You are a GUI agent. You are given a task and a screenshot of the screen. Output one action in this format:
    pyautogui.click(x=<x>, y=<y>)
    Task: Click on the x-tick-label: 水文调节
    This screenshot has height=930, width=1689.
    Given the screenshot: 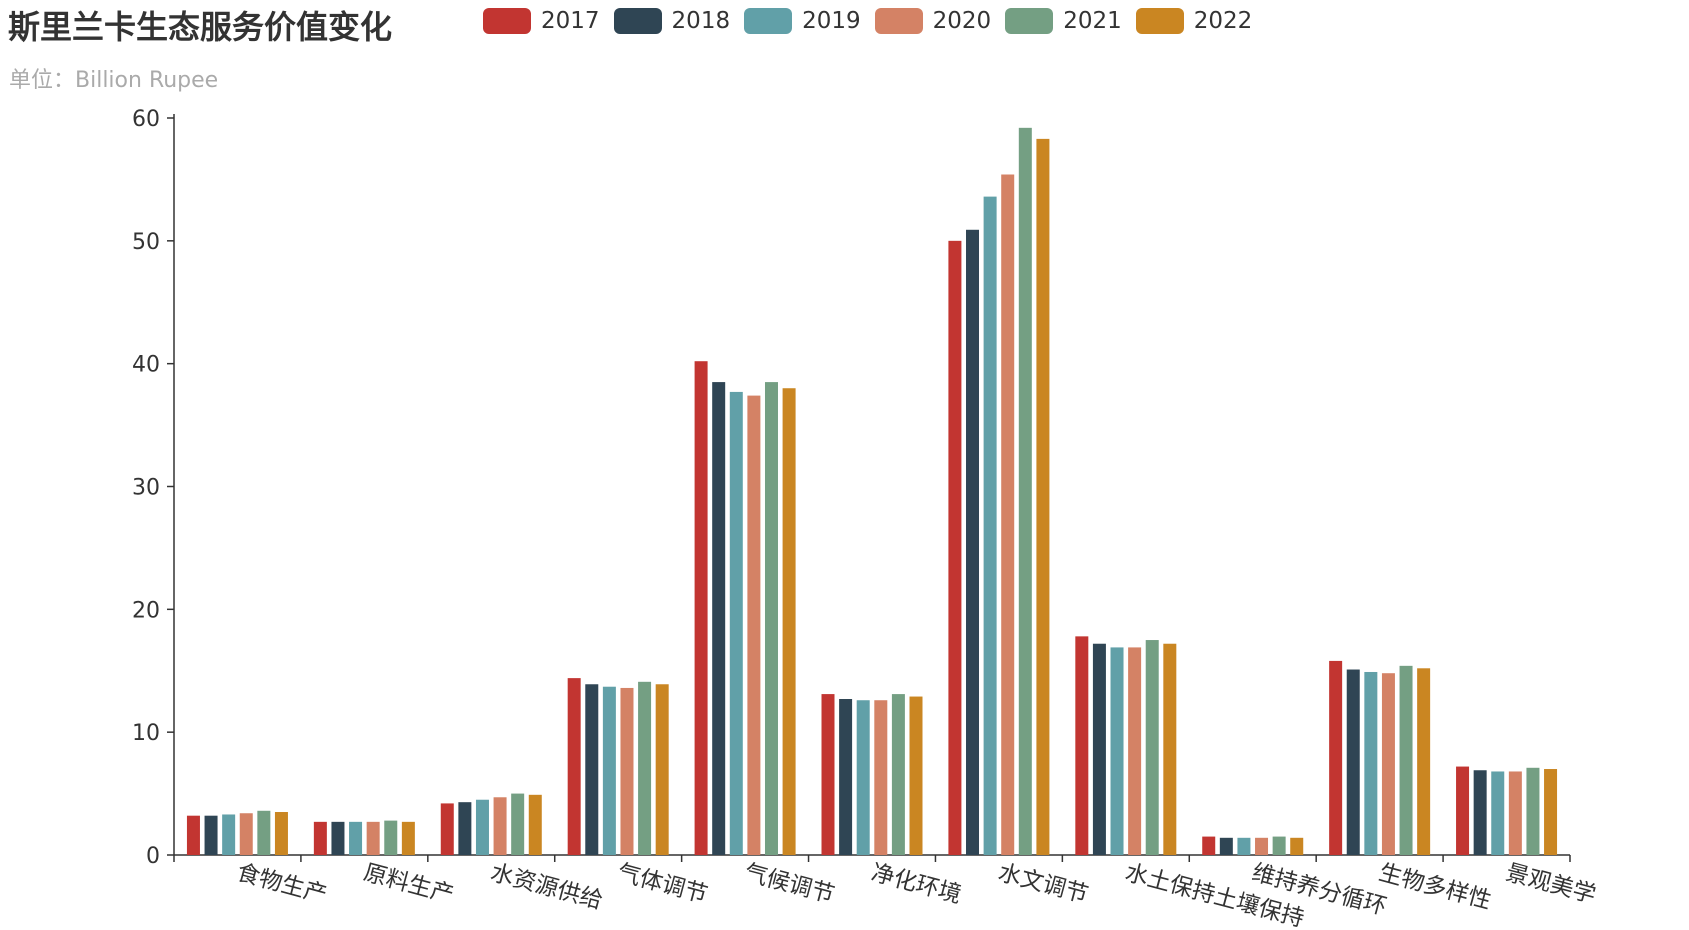 What is the action you would take?
    pyautogui.click(x=1043, y=884)
    